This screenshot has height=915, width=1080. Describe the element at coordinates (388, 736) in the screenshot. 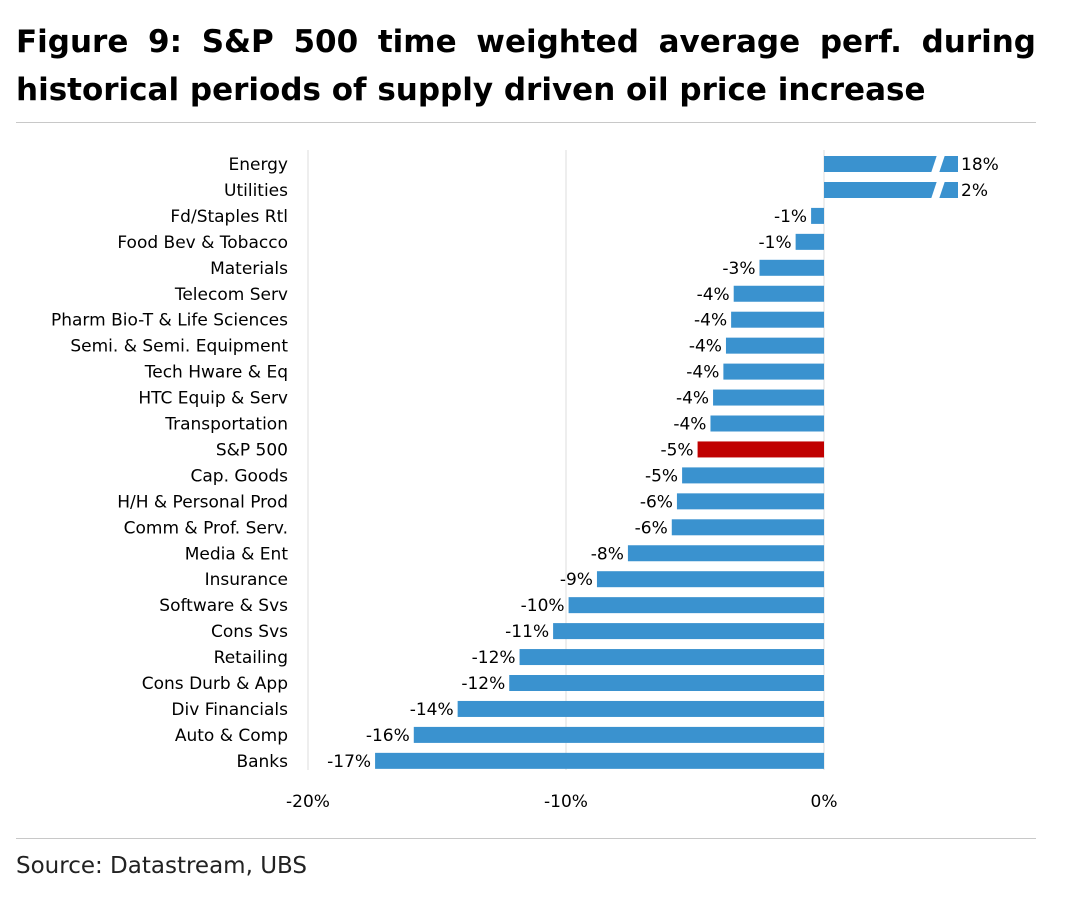

I see `data-label: -16%` at that location.